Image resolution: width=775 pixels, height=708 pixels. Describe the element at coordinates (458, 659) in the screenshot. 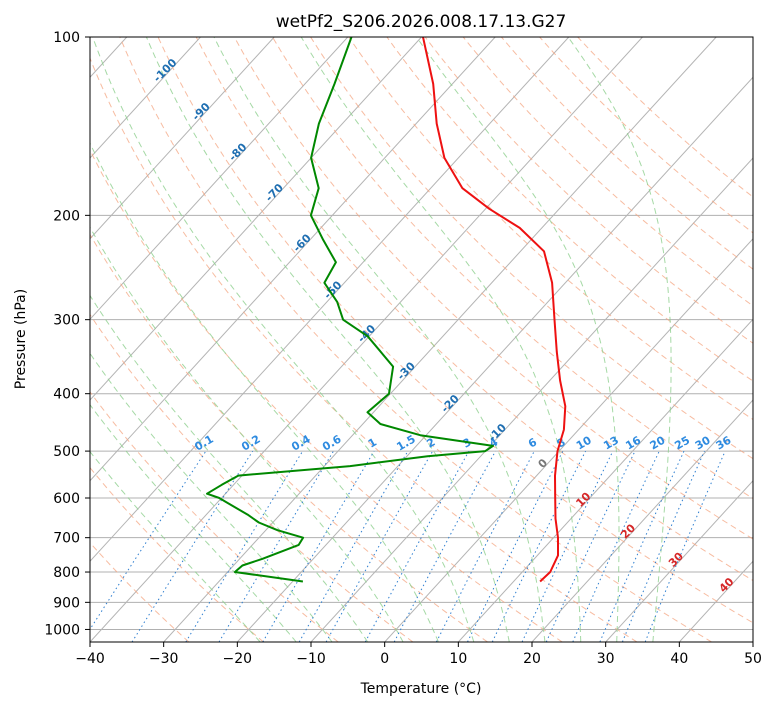

I see `x-tick-label: 10` at that location.